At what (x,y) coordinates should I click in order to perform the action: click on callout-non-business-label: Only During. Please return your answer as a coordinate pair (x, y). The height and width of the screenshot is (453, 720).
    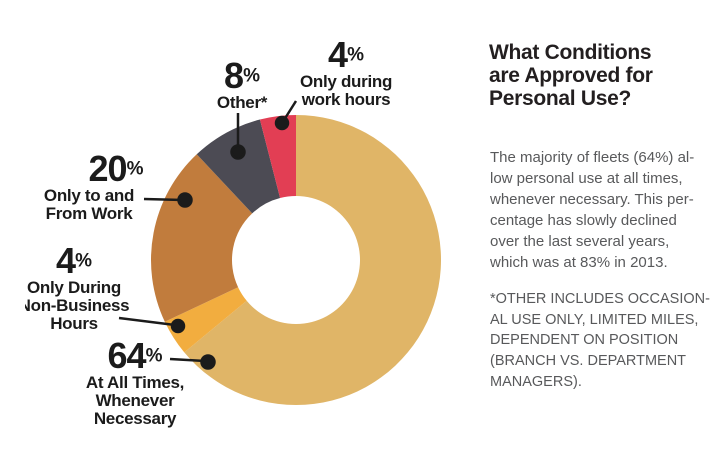
    Looking at the image, I should click on (74, 288).